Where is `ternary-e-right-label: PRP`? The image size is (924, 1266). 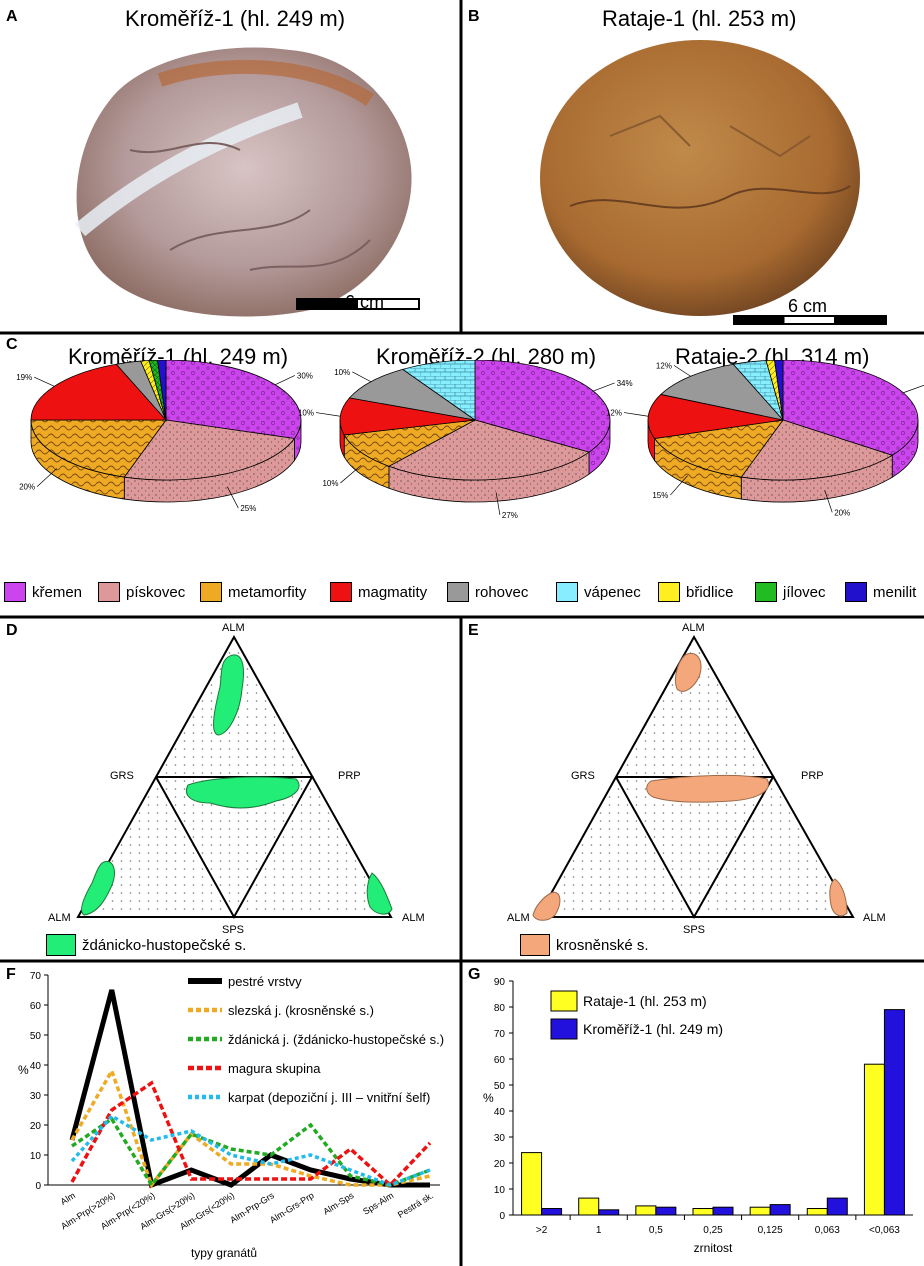 ternary-e-right-label: PRP is located at coordinates (812, 776).